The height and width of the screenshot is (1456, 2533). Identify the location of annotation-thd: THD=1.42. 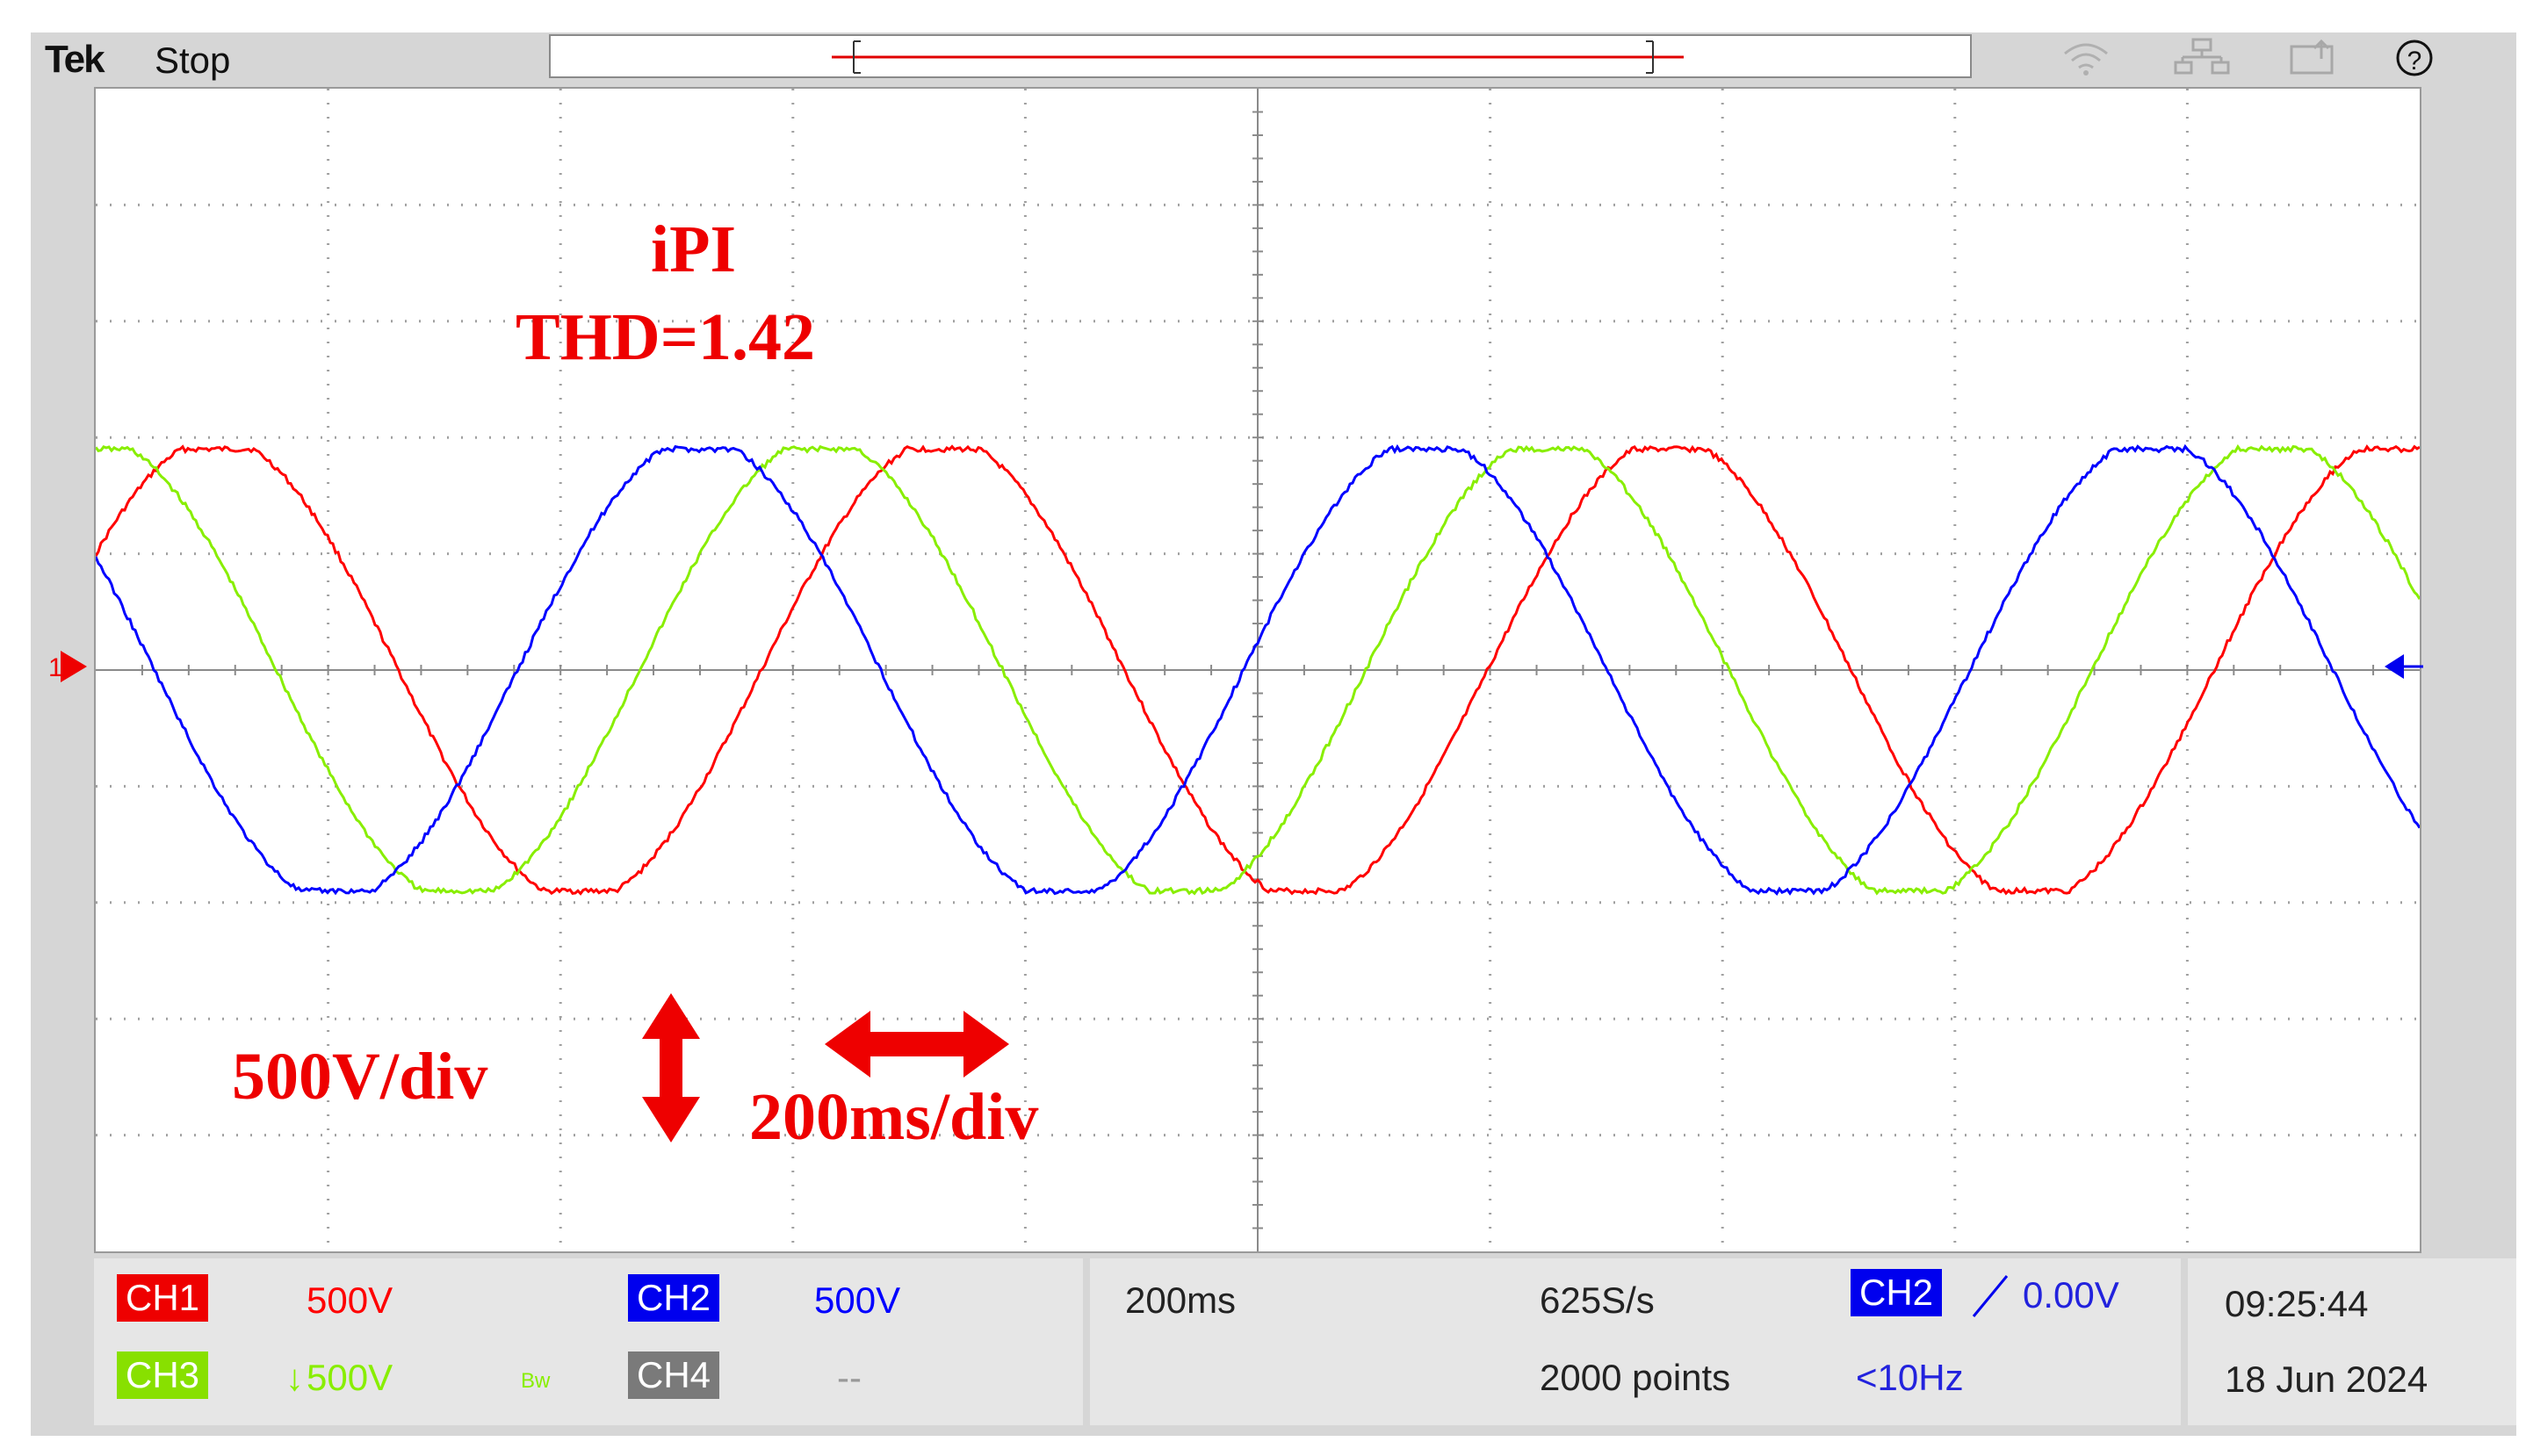
(666, 337).